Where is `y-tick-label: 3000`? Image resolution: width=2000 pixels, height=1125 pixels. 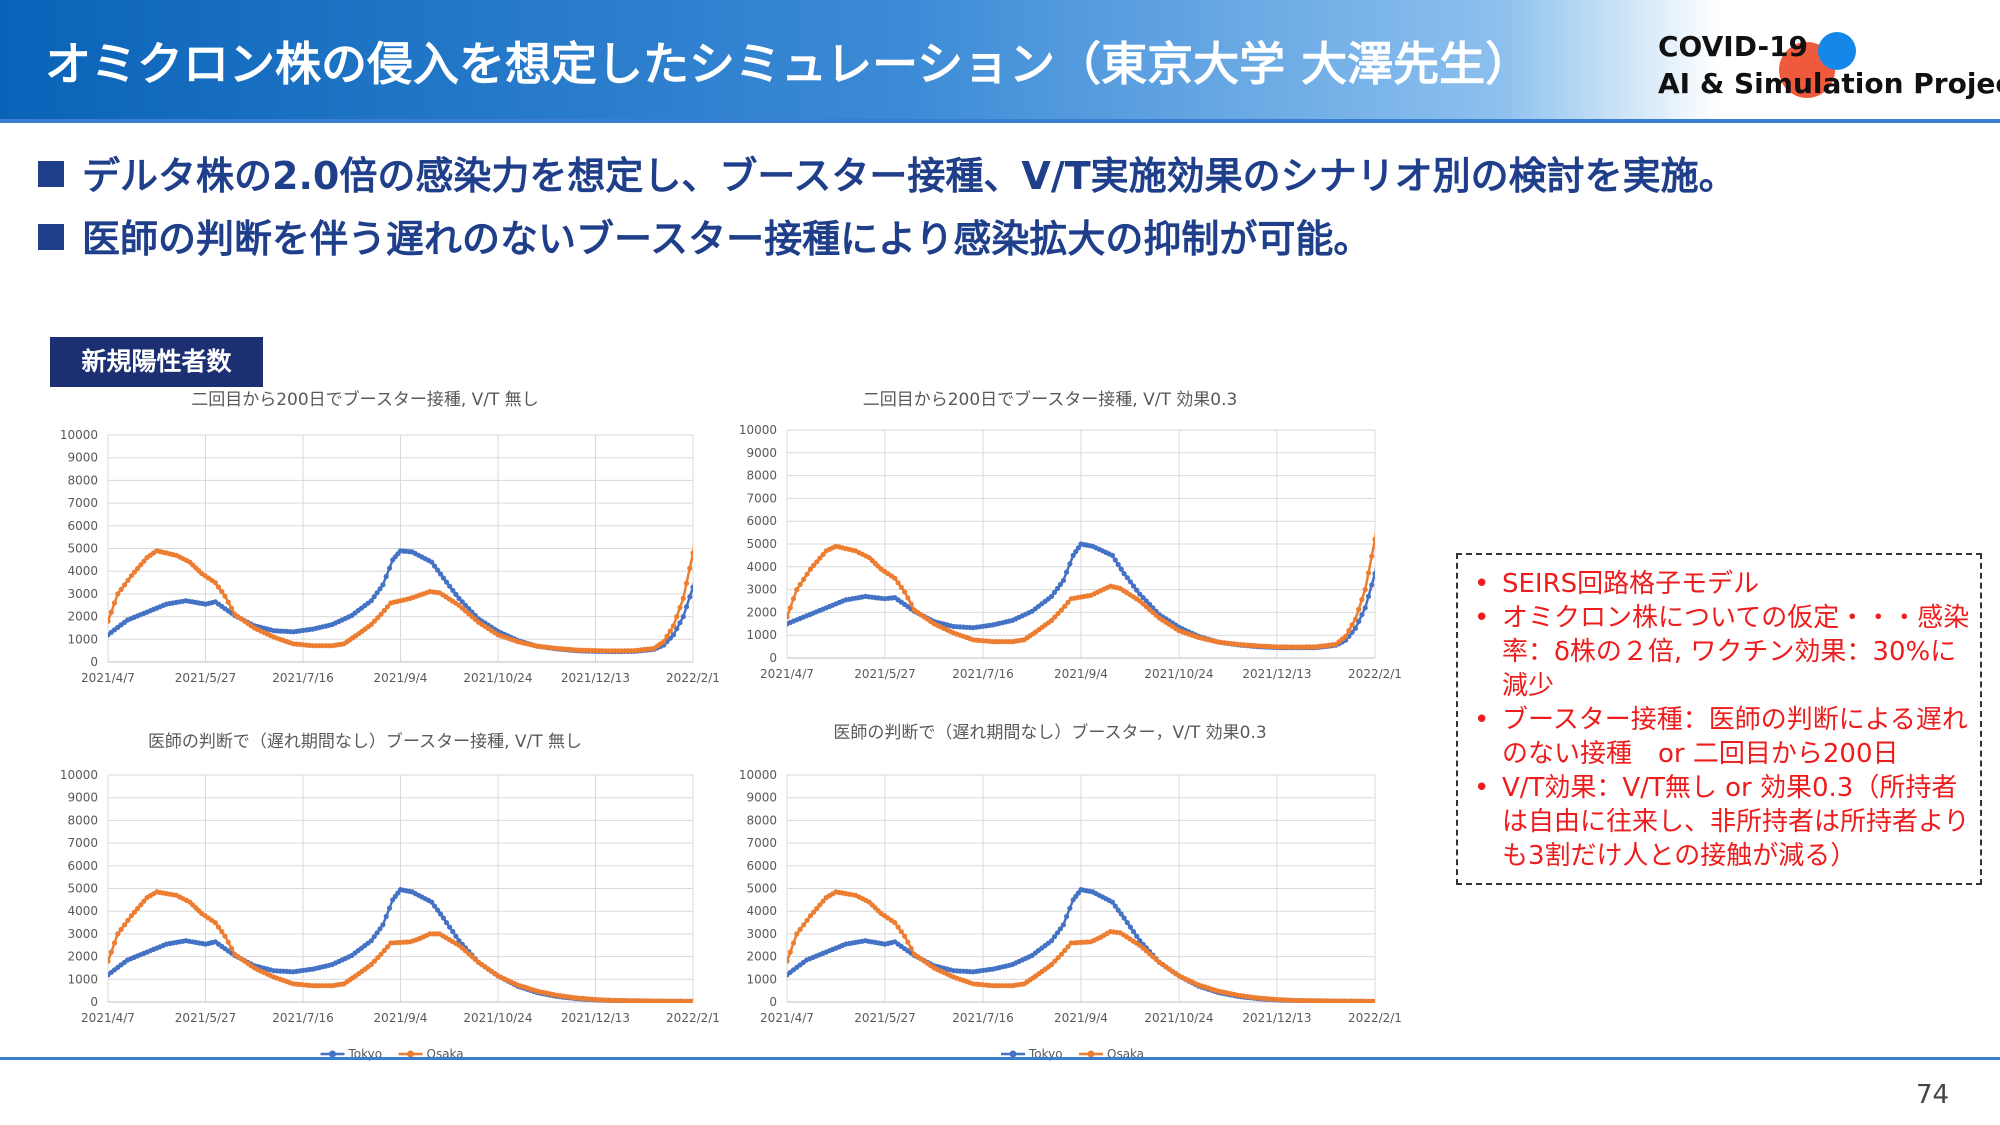 y-tick-label: 3000 is located at coordinates (761, 934).